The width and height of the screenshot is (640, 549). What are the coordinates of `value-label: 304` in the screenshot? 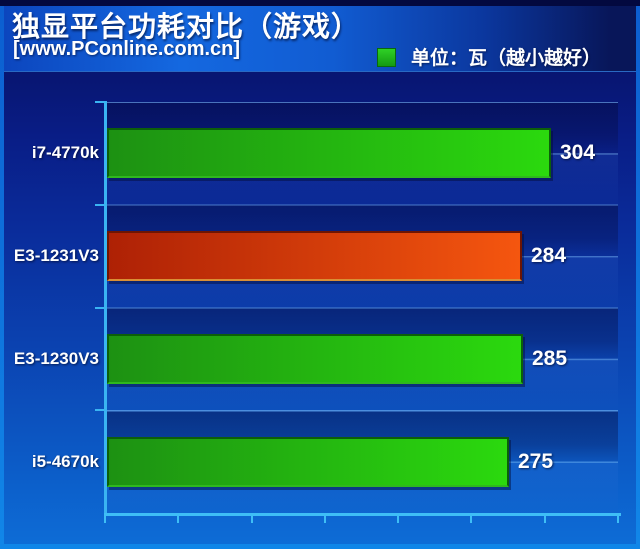 It's located at (578, 153).